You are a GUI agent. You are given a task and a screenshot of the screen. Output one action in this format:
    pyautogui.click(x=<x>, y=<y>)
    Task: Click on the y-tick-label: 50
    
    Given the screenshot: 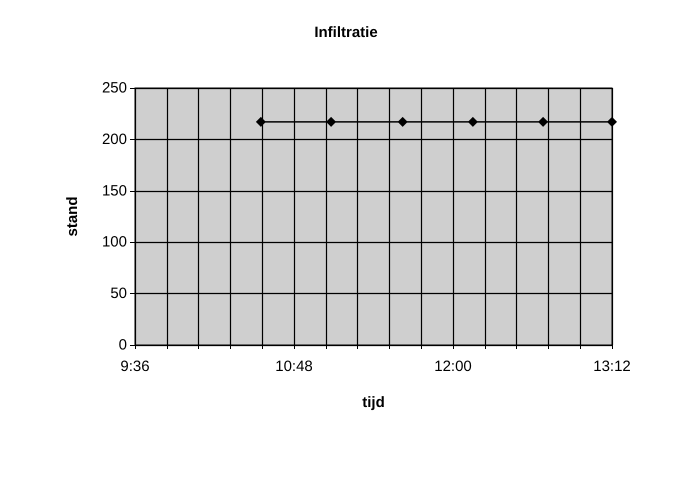 What is the action you would take?
    pyautogui.click(x=118, y=293)
    